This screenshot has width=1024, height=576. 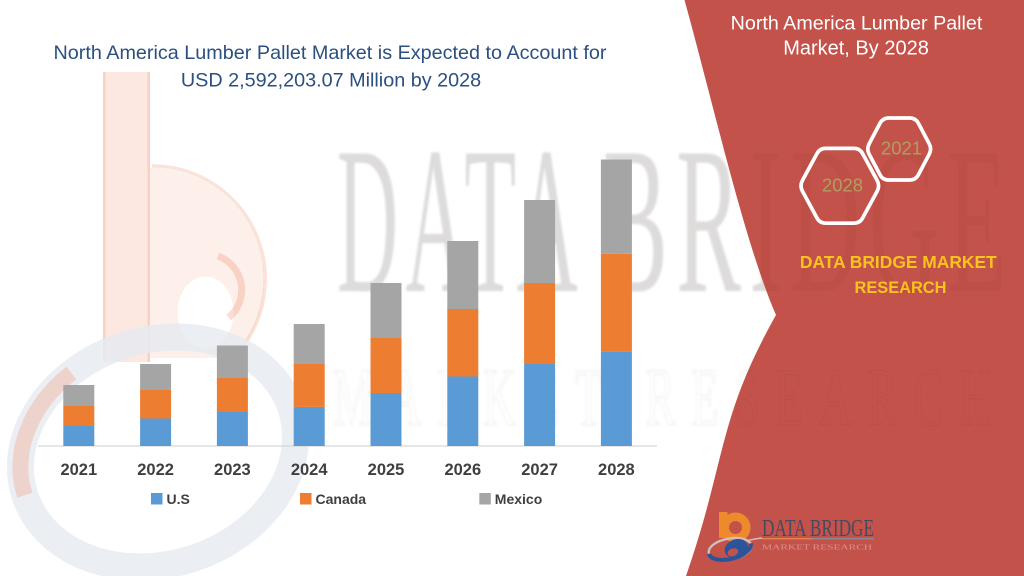 What do you see at coordinates (818, 529) in the screenshot?
I see `svg-text: DATA BRIDGE` at bounding box center [818, 529].